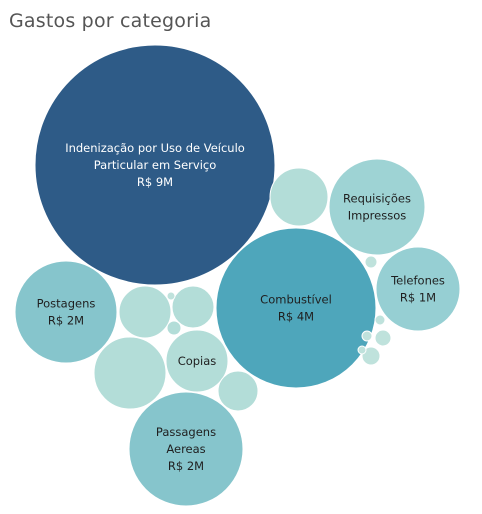 This screenshot has width=482, height=514. I want to click on bubble-label-line: Copias, so click(197, 361).